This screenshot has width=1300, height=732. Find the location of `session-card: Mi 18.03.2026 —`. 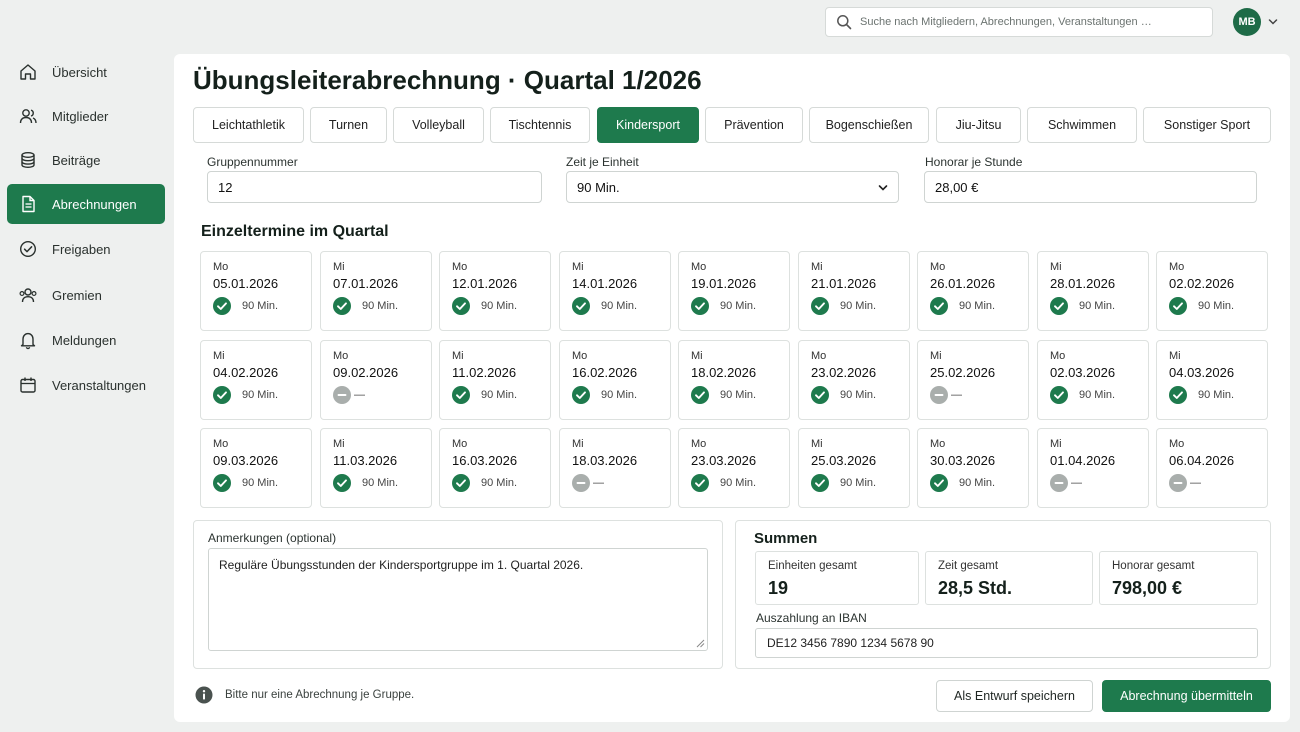

session-card: Mi 18.03.2026 — is located at coordinates (615, 468).